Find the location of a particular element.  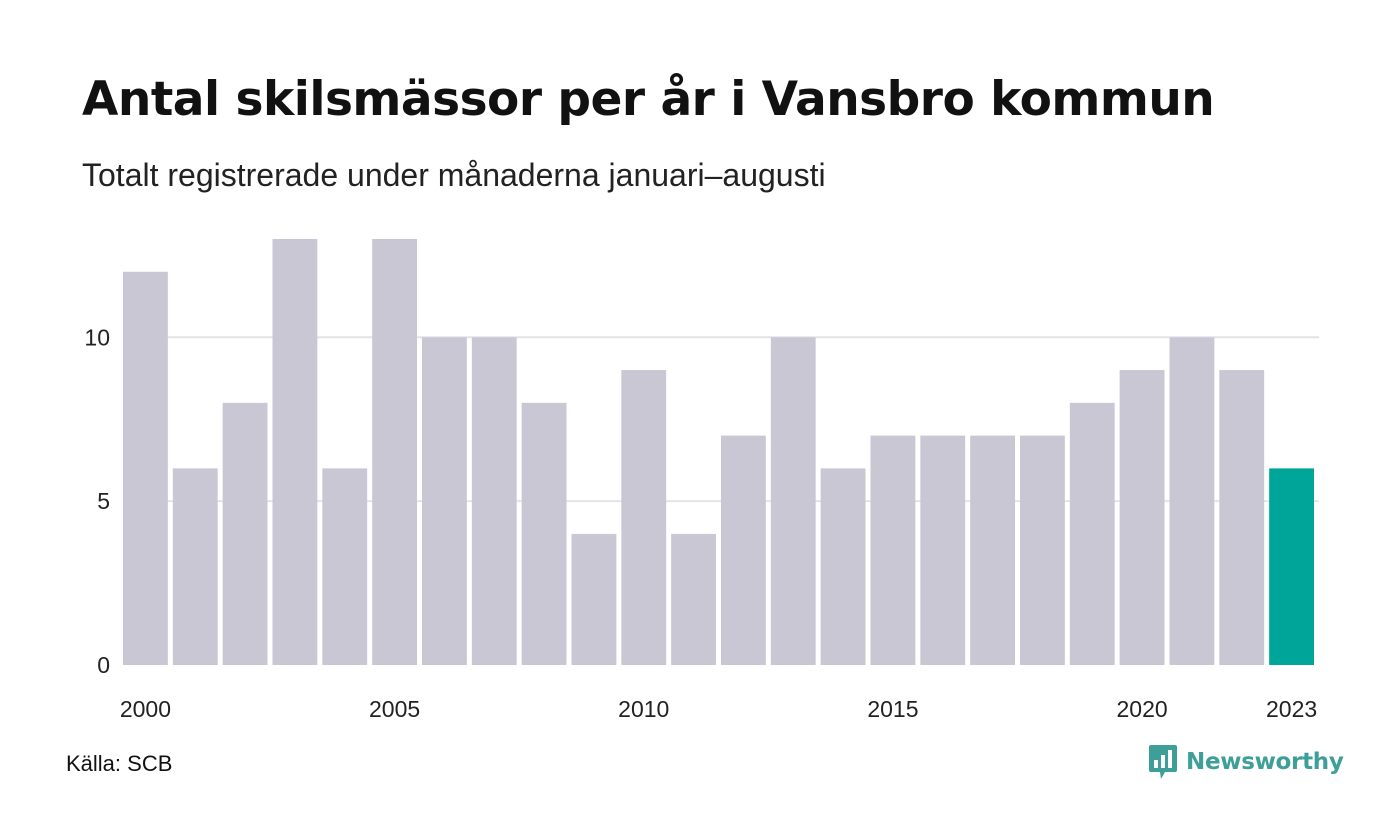

brand-name: Newsworthy is located at coordinates (1265, 762).